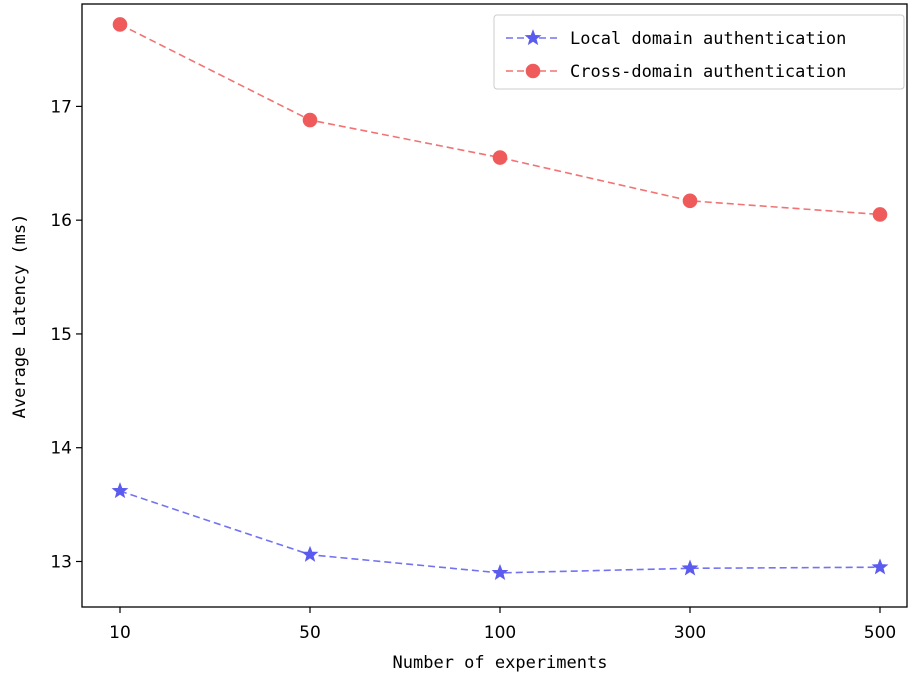  I want to click on local-domain-series-line, so click(500, 532).